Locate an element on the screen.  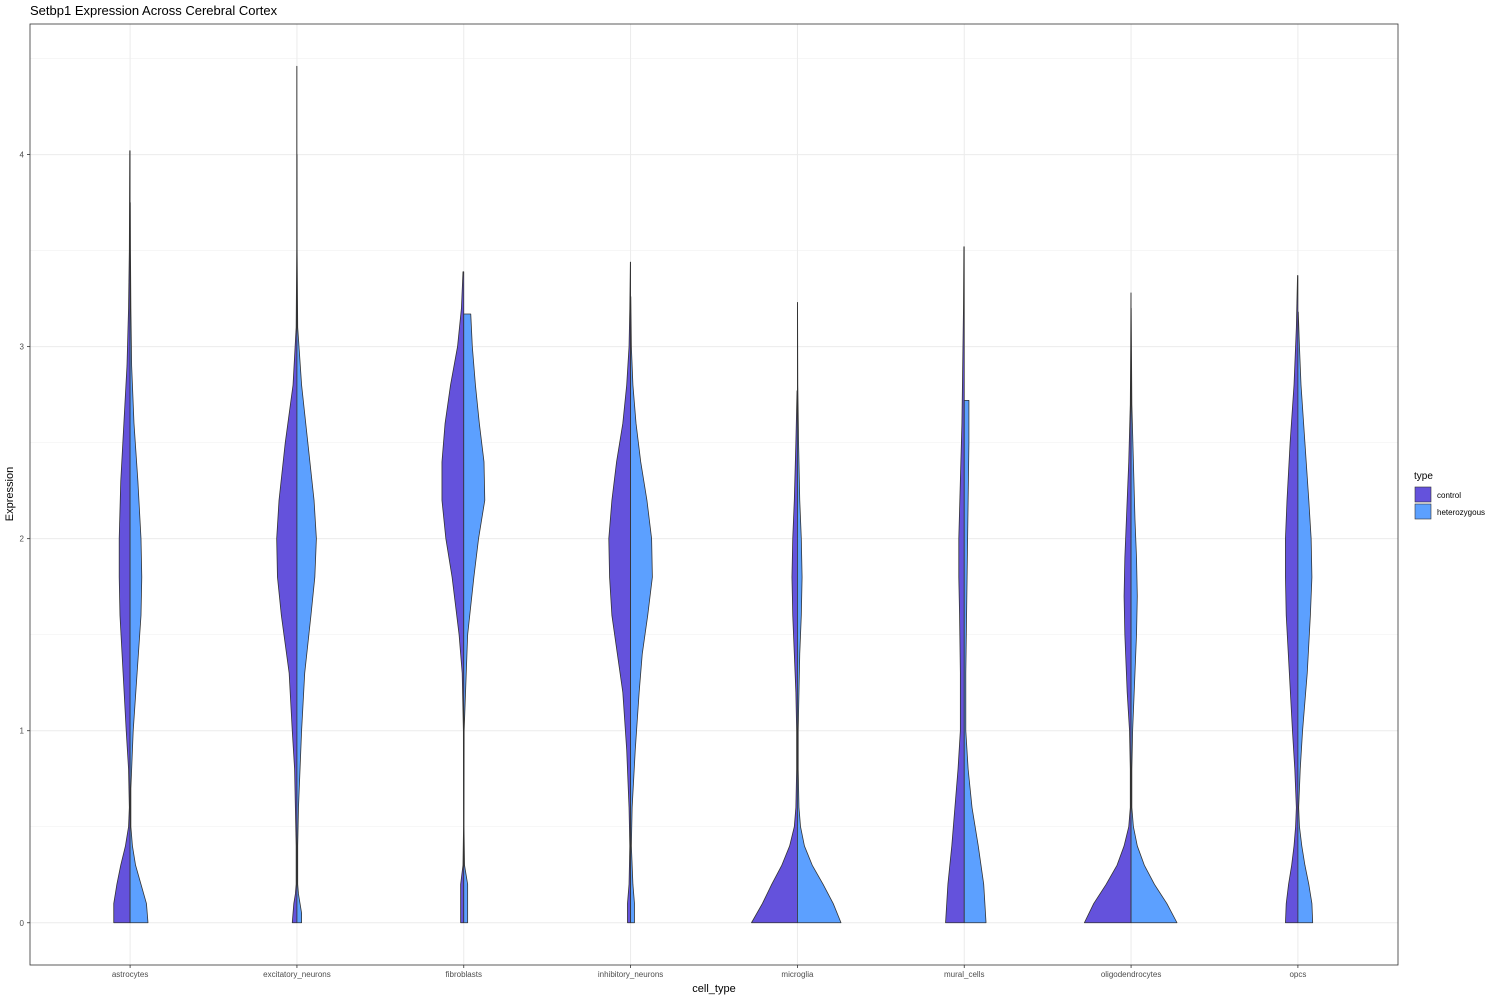
legend-label-control: control is located at coordinates (1449, 495).